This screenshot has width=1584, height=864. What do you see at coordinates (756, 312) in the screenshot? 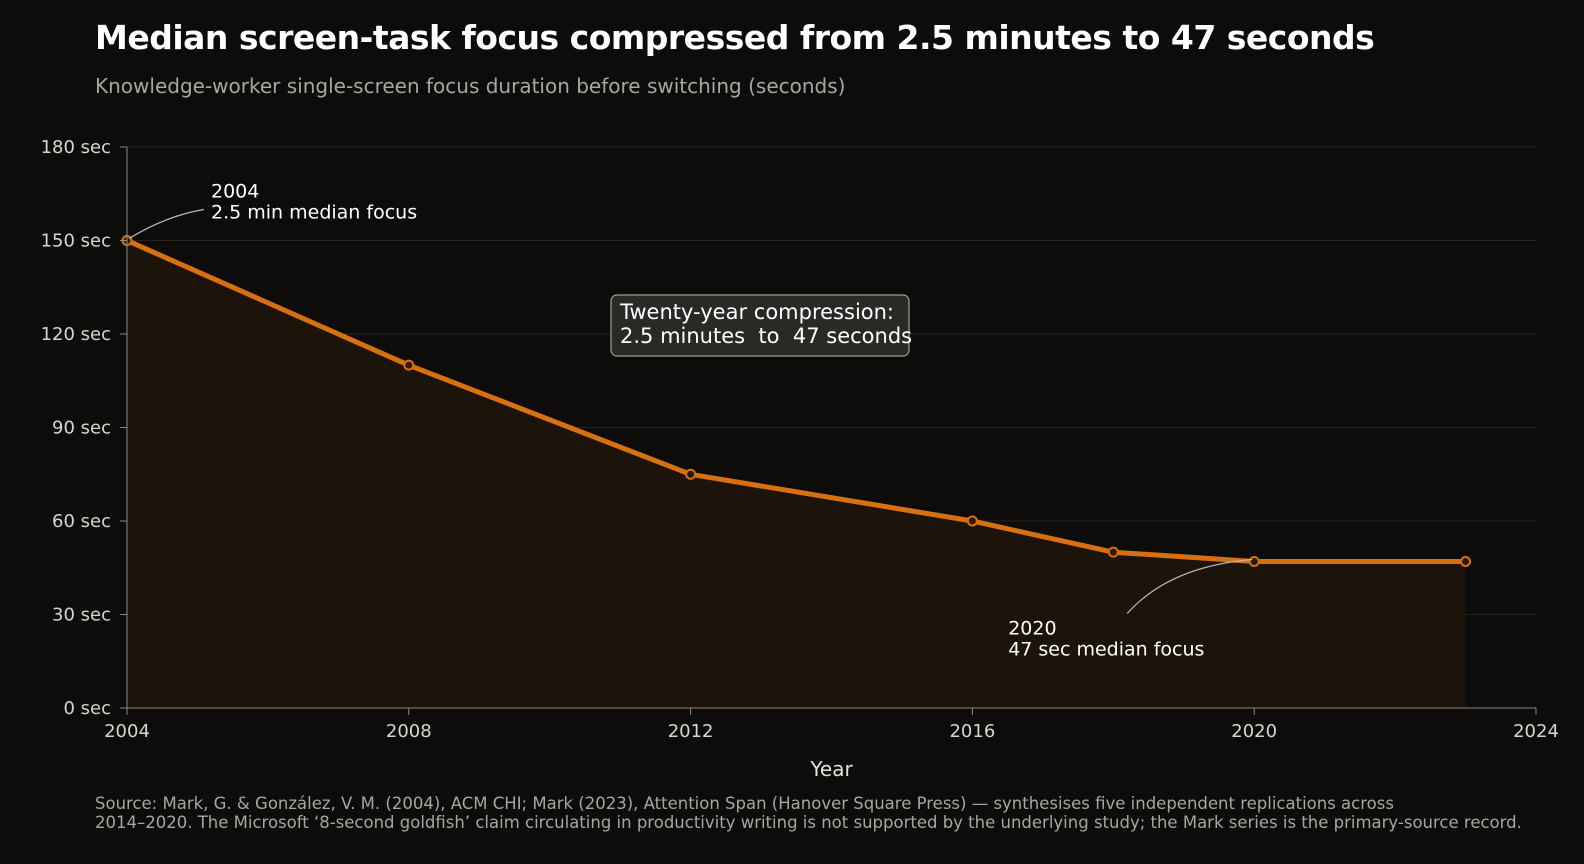
I see `callout-box-text: Twenty-year compression:` at bounding box center [756, 312].